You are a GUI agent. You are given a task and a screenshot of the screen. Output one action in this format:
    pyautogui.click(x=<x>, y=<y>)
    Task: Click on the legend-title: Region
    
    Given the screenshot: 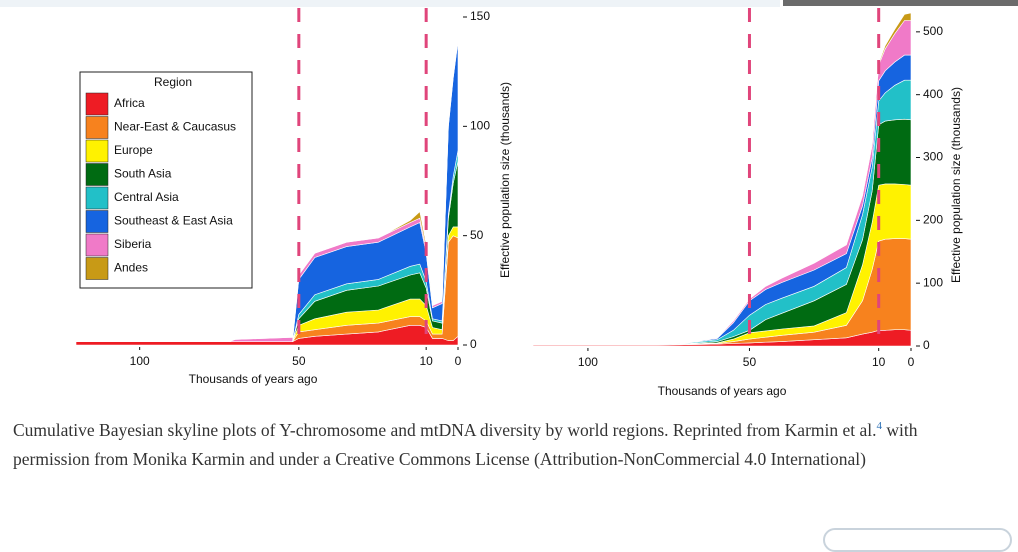 What is the action you would take?
    pyautogui.click(x=173, y=82)
    